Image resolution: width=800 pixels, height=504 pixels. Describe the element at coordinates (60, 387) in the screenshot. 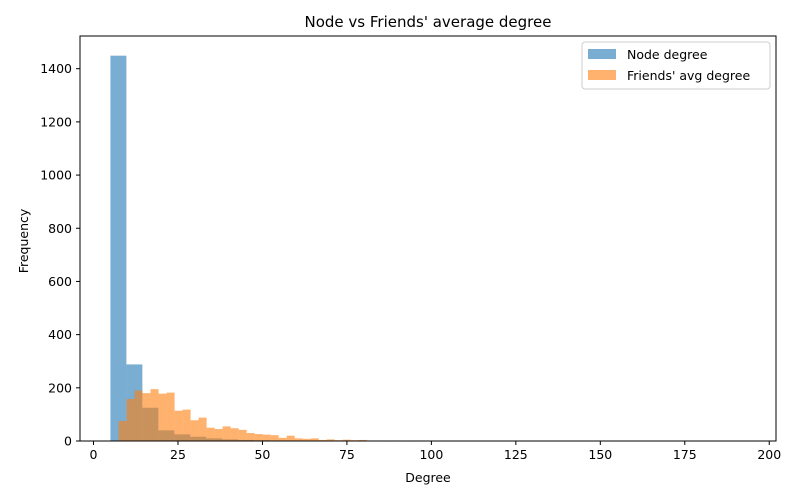

I see `y-tick-label: 200` at that location.